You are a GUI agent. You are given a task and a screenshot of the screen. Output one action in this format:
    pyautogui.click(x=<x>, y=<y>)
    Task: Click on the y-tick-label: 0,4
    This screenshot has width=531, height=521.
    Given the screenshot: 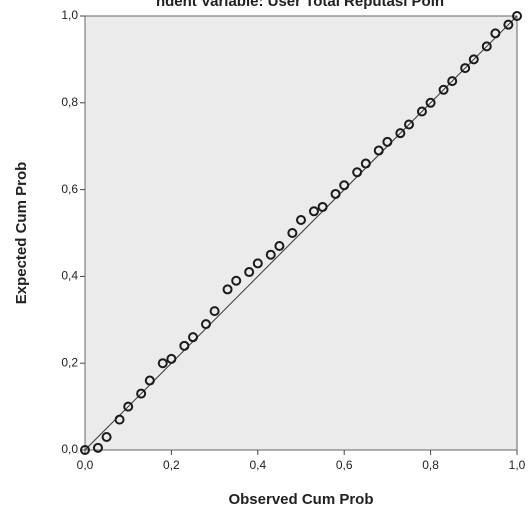 What is the action you would take?
    pyautogui.click(x=69, y=276)
    